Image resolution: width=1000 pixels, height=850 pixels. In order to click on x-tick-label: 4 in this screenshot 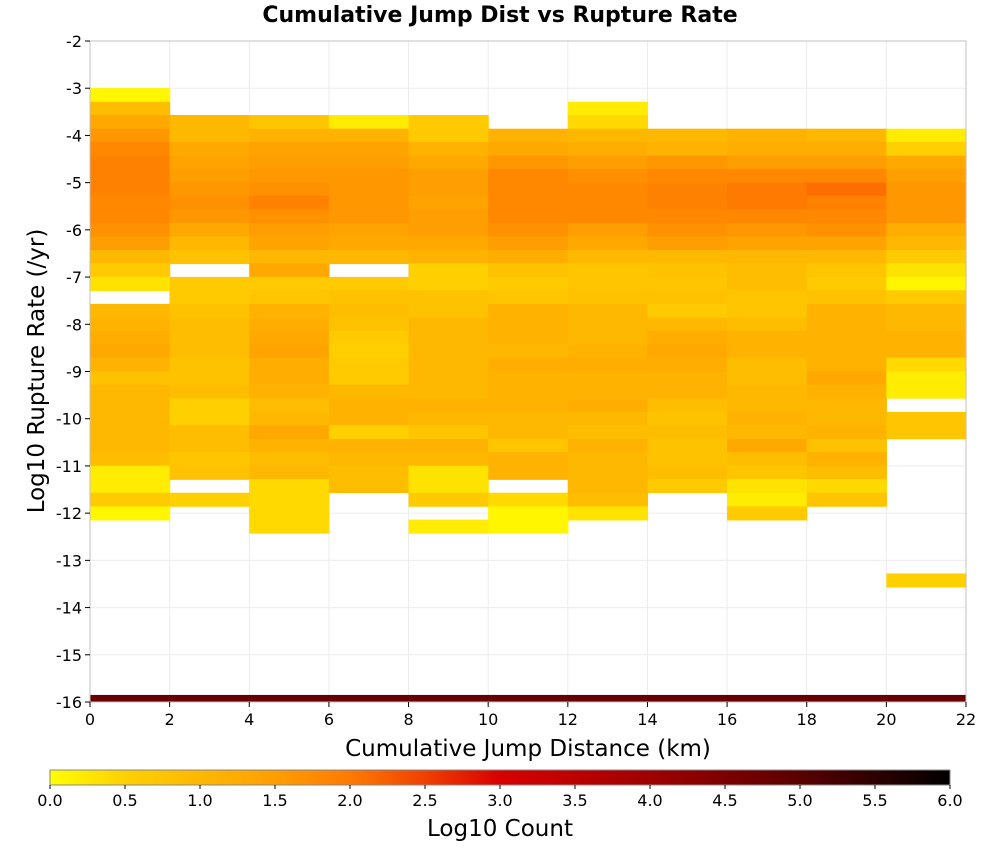, I will do `click(249, 719)`.